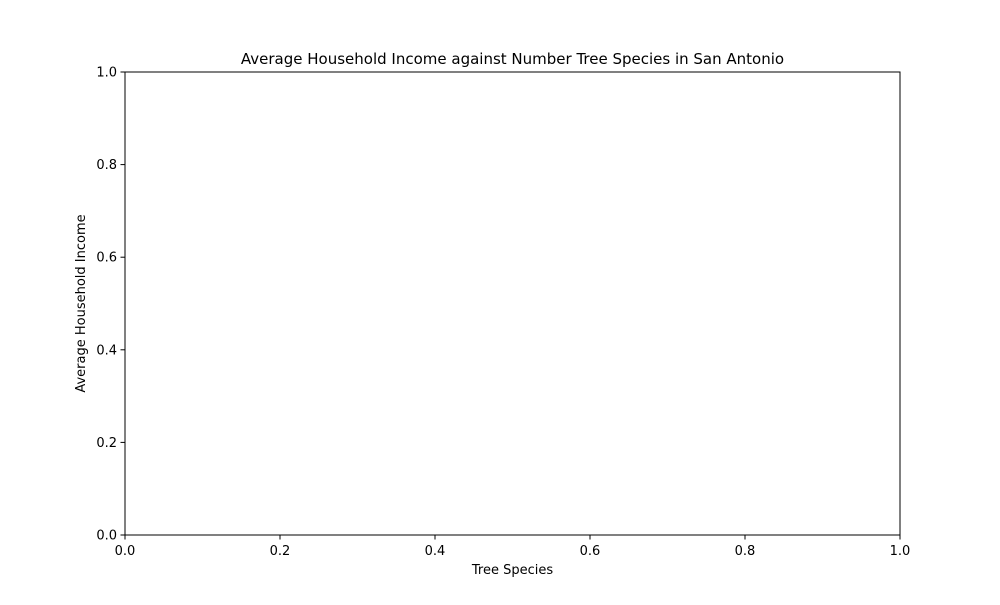 The width and height of the screenshot is (1000, 605). I want to click on y-tick-label: 0.0, so click(106, 536).